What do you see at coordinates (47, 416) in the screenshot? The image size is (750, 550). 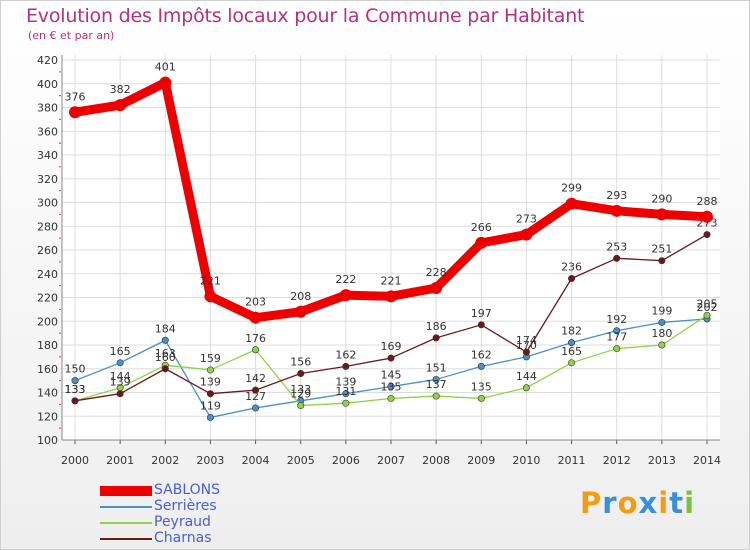 I see `y-tick-label: 120` at bounding box center [47, 416].